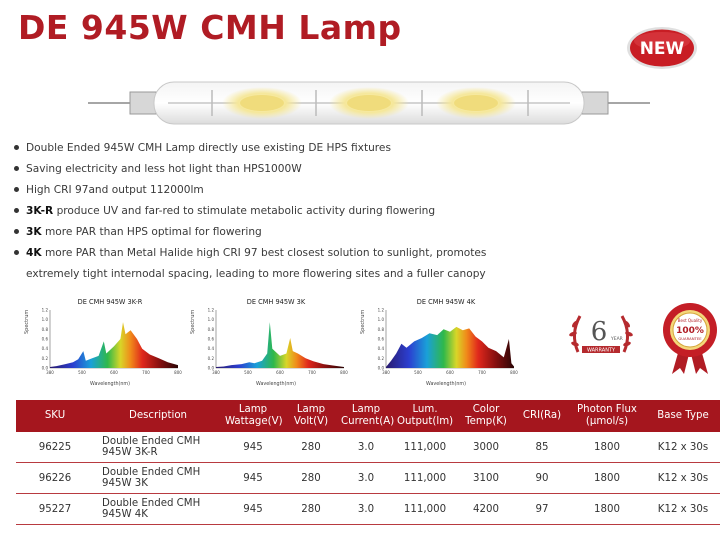 The image size is (727, 542). I want to click on spectrum-title: DE CMH 945W 3K, so click(276, 302).